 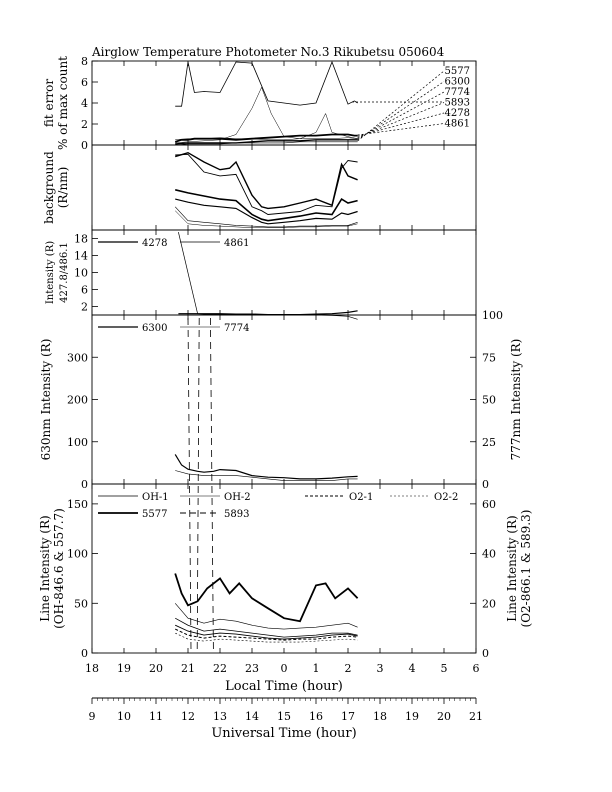 What do you see at coordinates (492, 315) in the screenshot?
I see `panel-4-y2tick-label: 100` at bounding box center [492, 315].